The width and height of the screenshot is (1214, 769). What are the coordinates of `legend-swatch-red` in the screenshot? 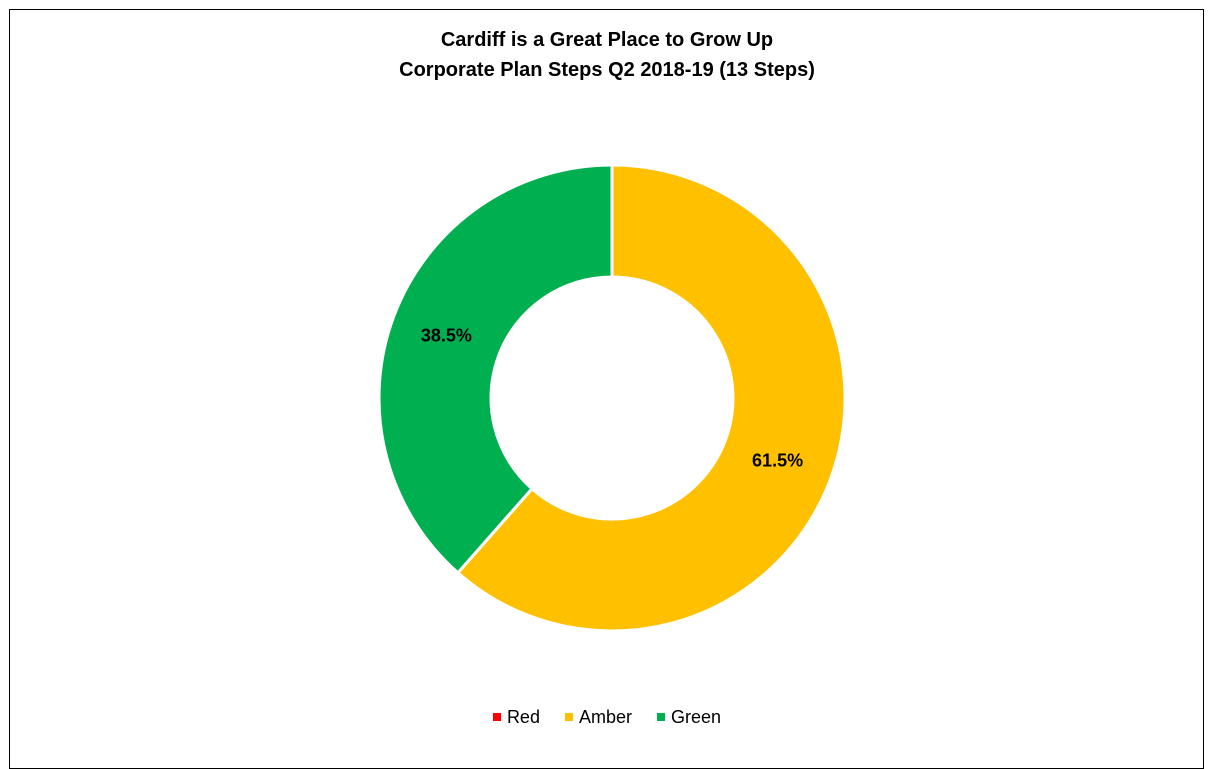 It's located at (496, 716).